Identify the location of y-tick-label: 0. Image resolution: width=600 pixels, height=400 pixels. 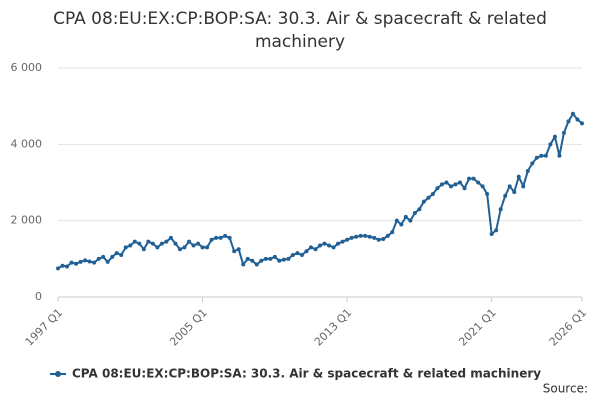
(38, 296).